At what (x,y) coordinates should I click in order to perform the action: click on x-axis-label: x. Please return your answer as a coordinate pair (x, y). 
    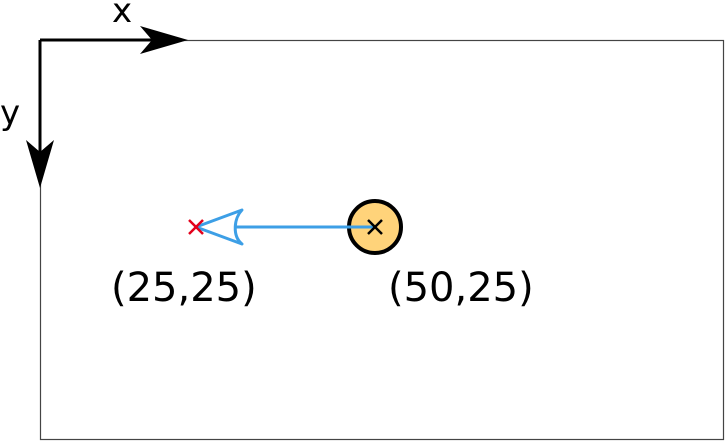
    Looking at the image, I should click on (122, 15).